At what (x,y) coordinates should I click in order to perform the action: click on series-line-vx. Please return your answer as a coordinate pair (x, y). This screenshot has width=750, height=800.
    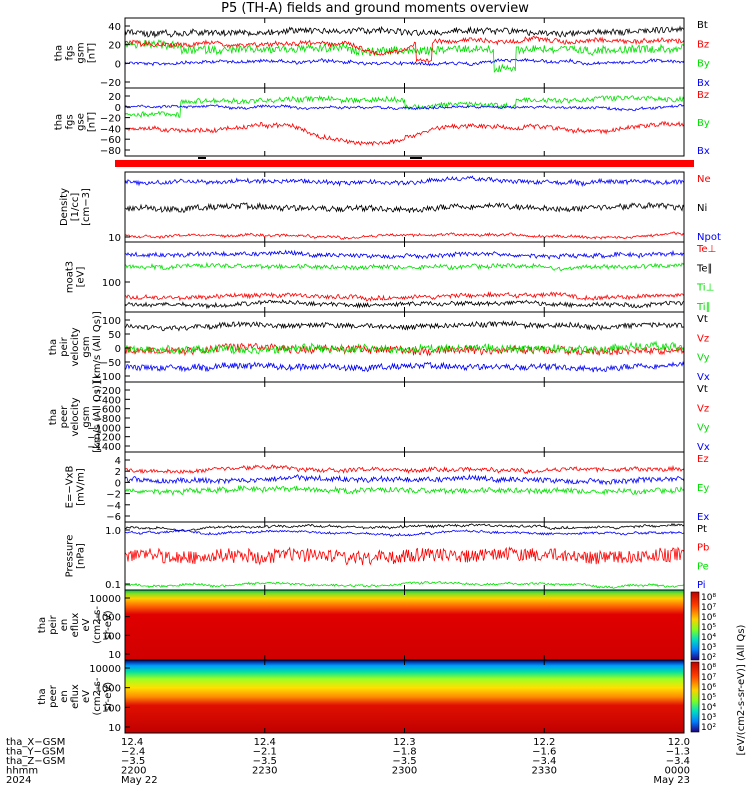
    Looking at the image, I should click on (404, 367).